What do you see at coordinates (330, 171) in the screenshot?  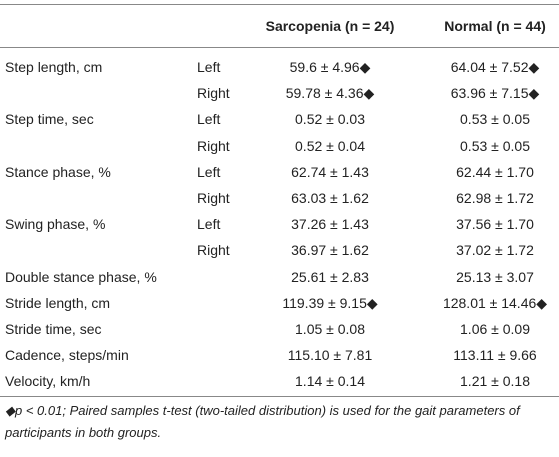 I see `value-cell: 62.74 ± 1.43` at bounding box center [330, 171].